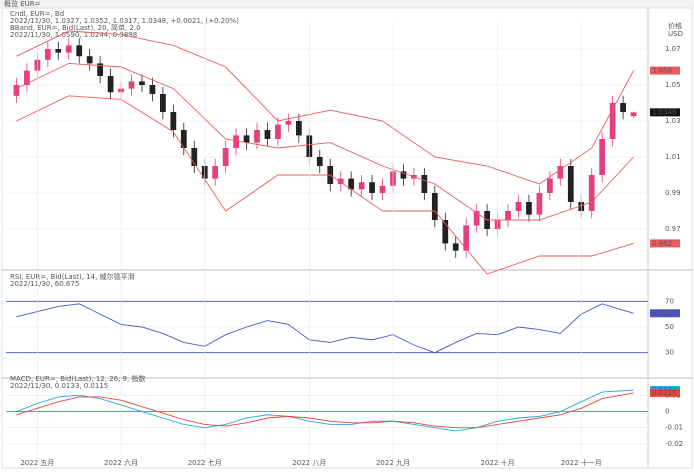 The width and height of the screenshot is (694, 472). What do you see at coordinates (22, 4) in the screenshot?
I see `window-title: 概览 EUR=` at bounding box center [22, 4].